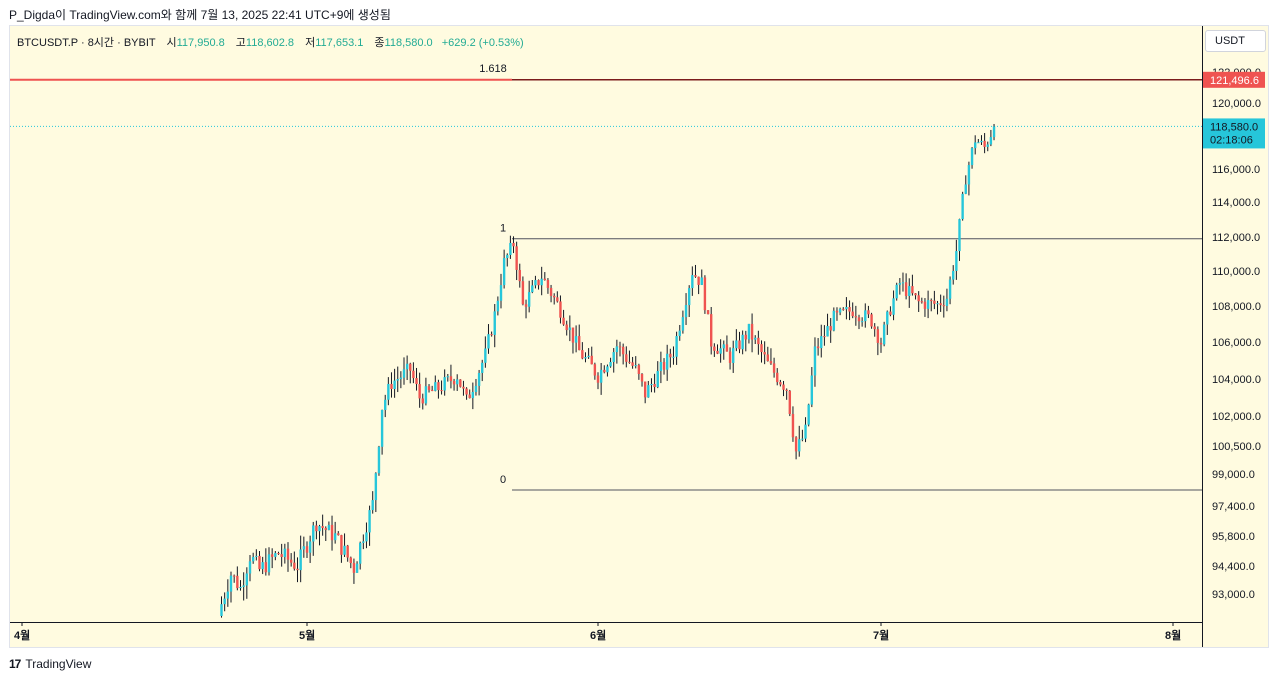 The image size is (1280, 682). I want to click on last-price-tag, so click(1234, 133).